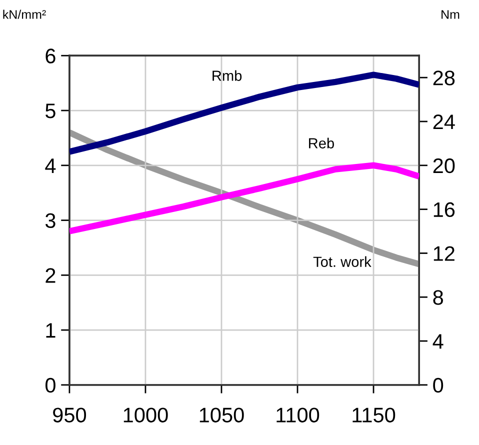 Image resolution: width=479 pixels, height=445 pixels. Describe the element at coordinates (51, 56) in the screenshot. I see `y-tick-label: 6` at that location.